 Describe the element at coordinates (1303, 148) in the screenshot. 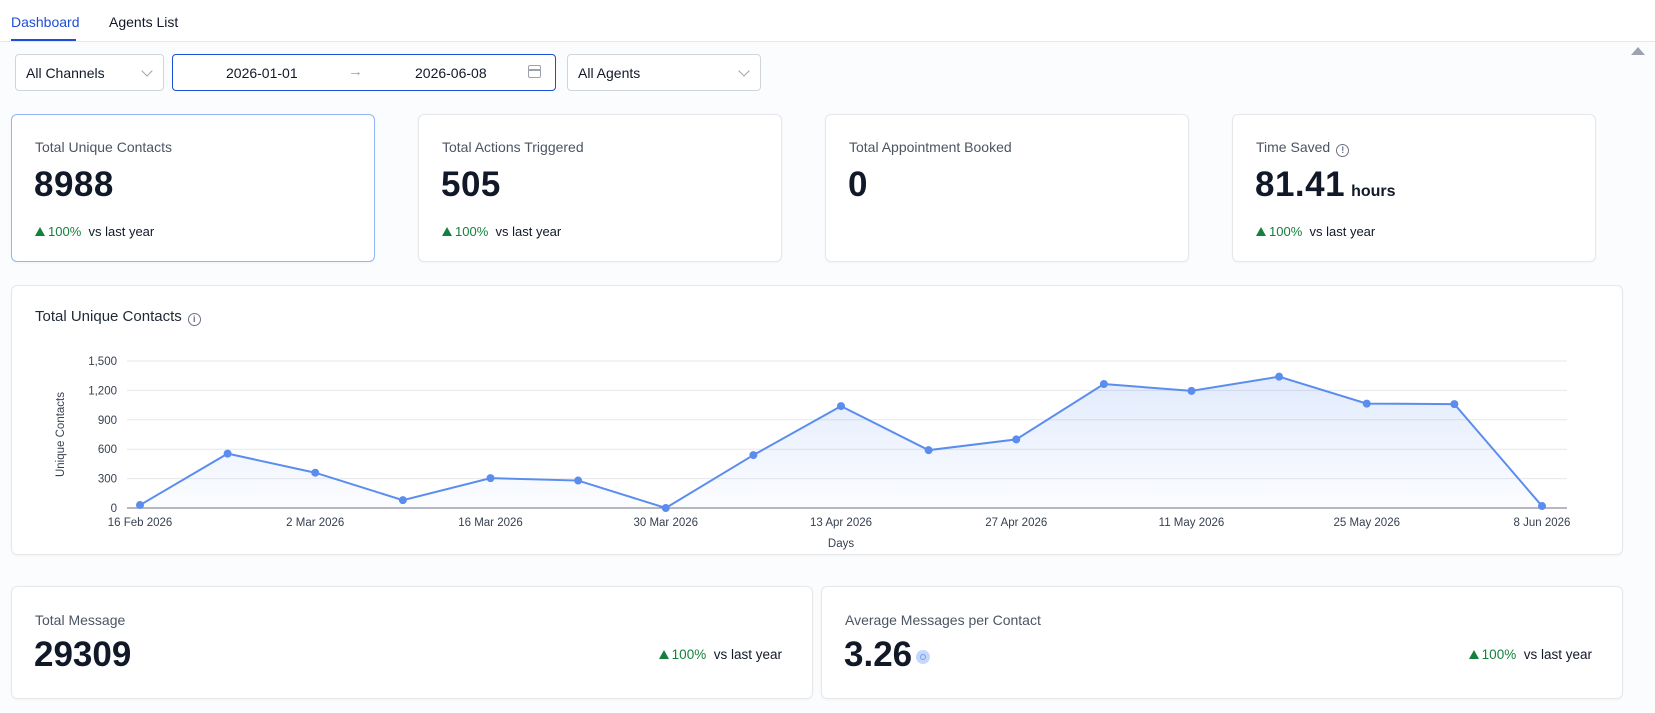

I see `kpi-label: Time Saved!` at that location.